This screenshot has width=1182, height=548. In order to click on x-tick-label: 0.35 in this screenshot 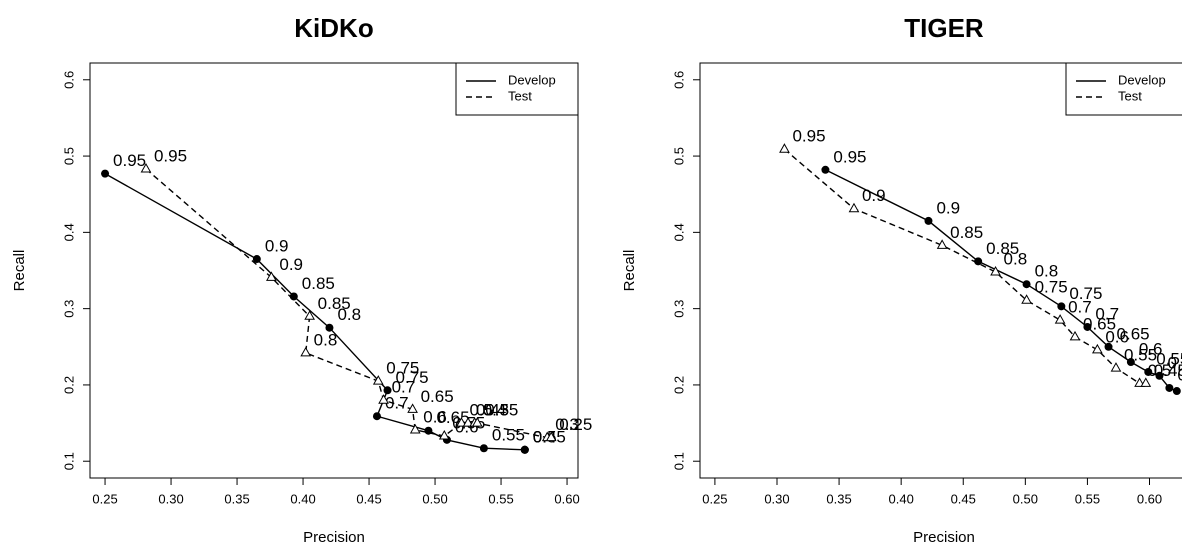, I will do `click(236, 498)`.